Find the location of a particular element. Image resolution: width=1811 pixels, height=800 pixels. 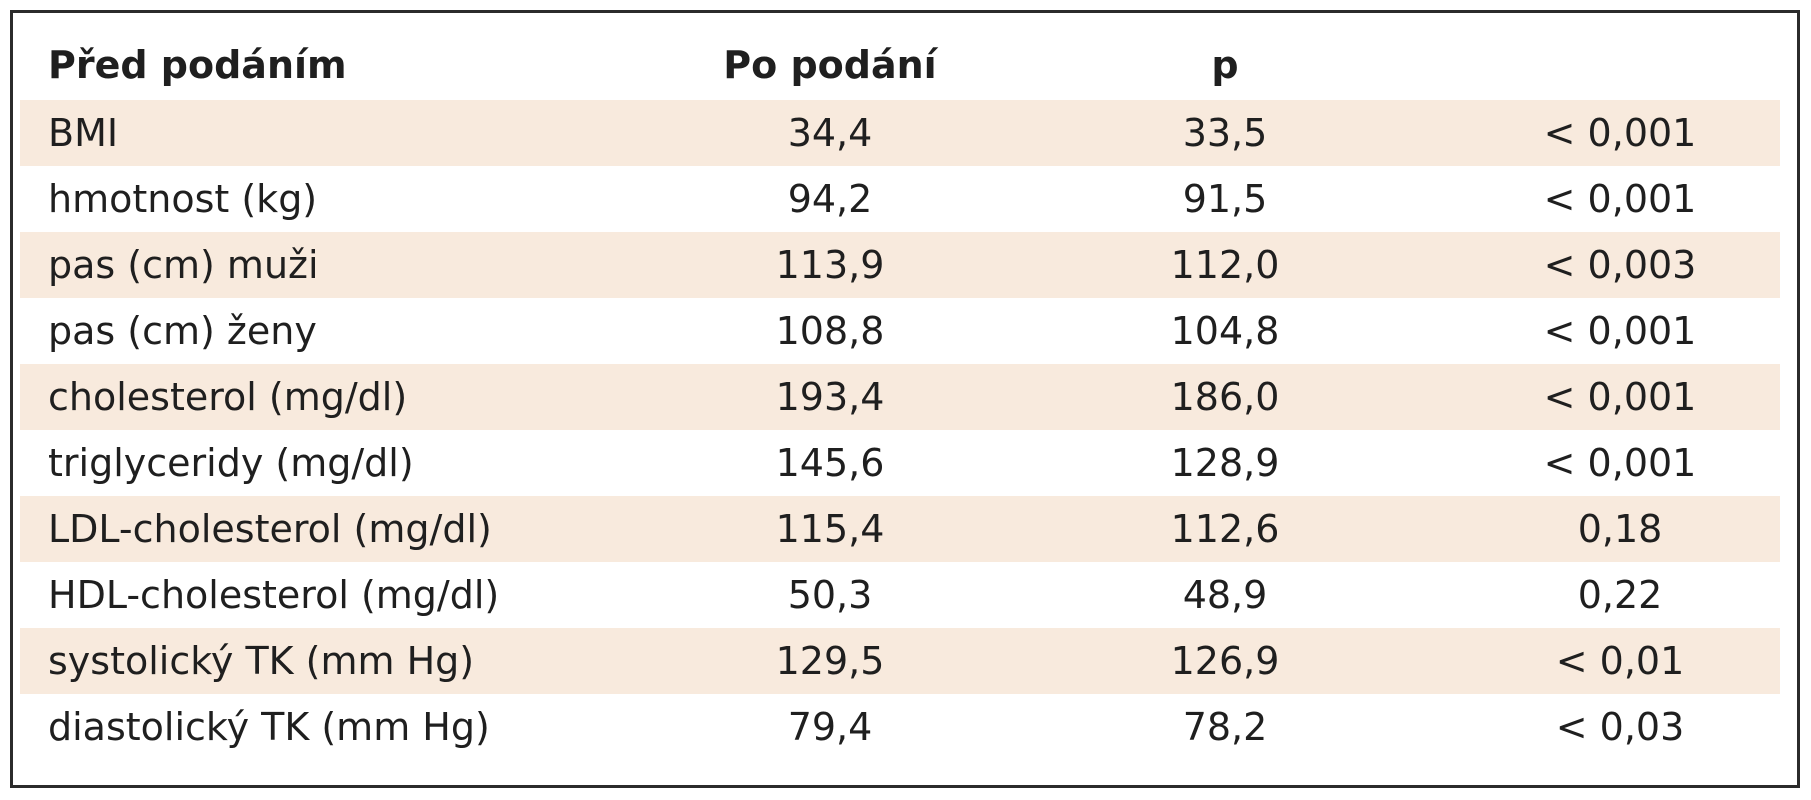

table-row: pas (cm) muži 113,9 112,0 < 0,003 is located at coordinates (900, 265).